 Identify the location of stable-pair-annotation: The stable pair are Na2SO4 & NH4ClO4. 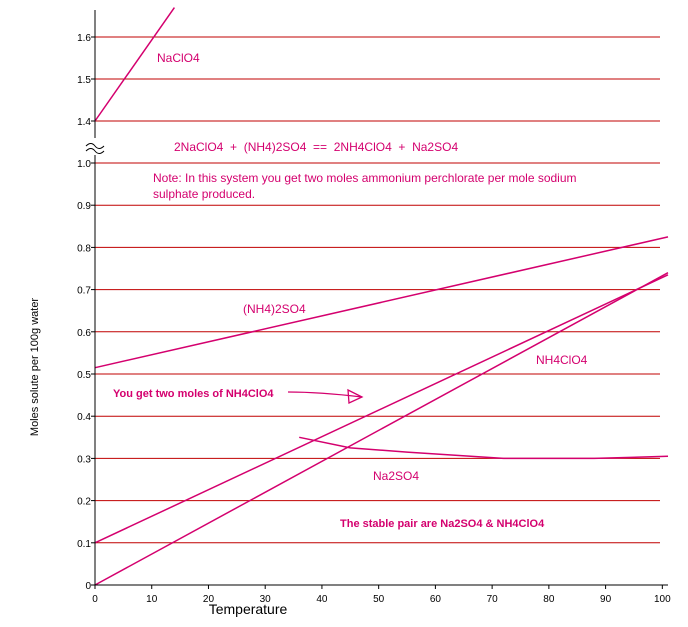
(442, 524).